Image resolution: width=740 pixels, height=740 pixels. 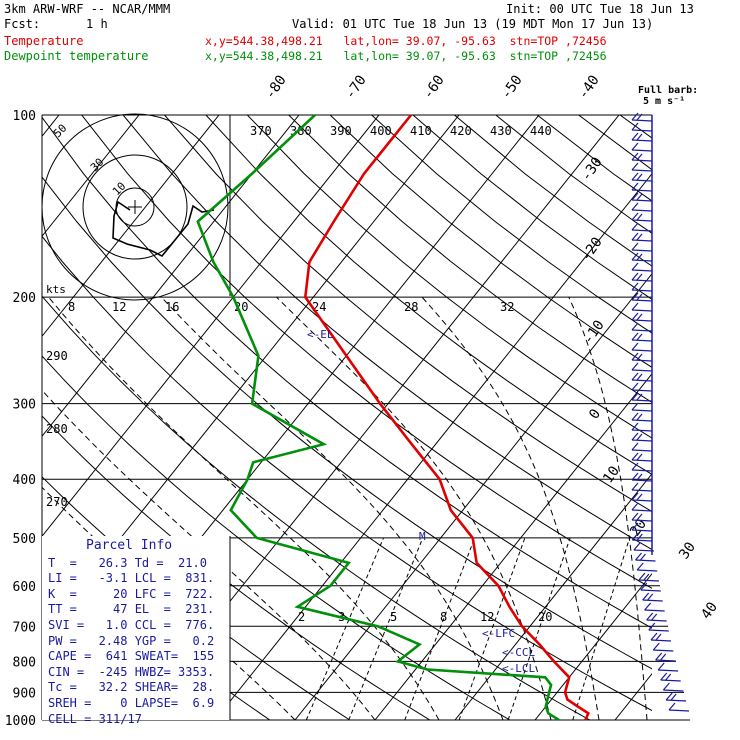 I want to click on dewpoint-field-name: Dewpoint temperature, so click(x=76, y=56).